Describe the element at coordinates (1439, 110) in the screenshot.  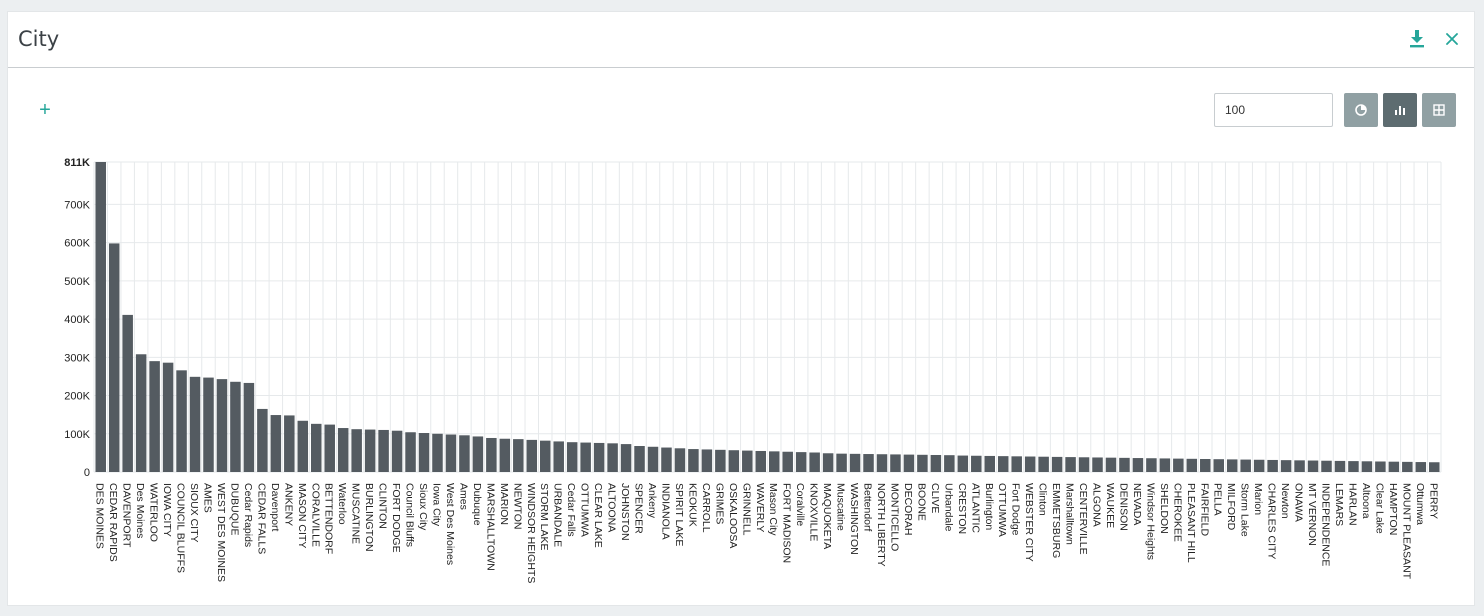
I see `table-view-button` at that location.